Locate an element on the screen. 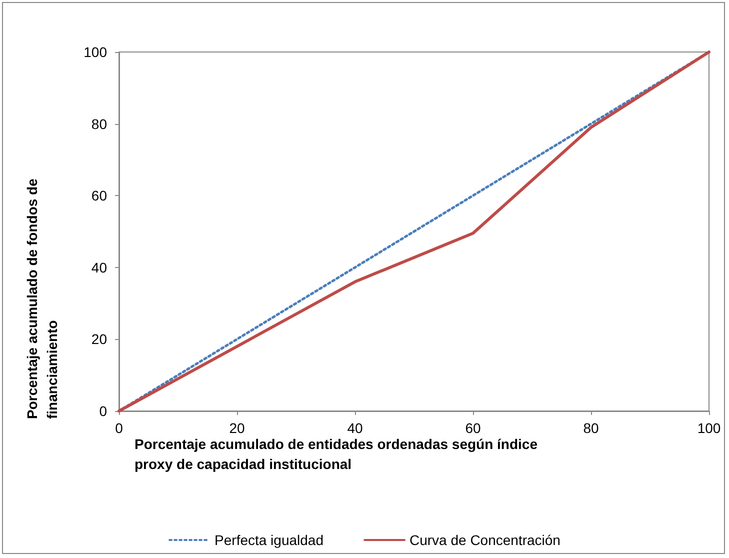 The image size is (729, 558). y-tick-label: 40 is located at coordinates (99, 267).